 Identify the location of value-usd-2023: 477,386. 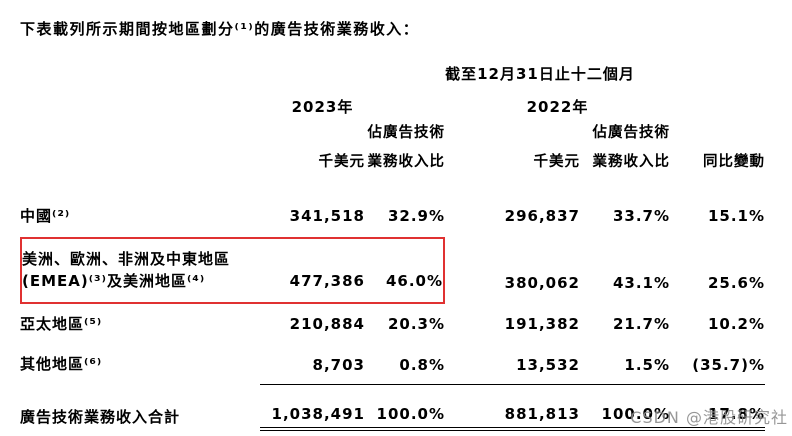
(312, 270).